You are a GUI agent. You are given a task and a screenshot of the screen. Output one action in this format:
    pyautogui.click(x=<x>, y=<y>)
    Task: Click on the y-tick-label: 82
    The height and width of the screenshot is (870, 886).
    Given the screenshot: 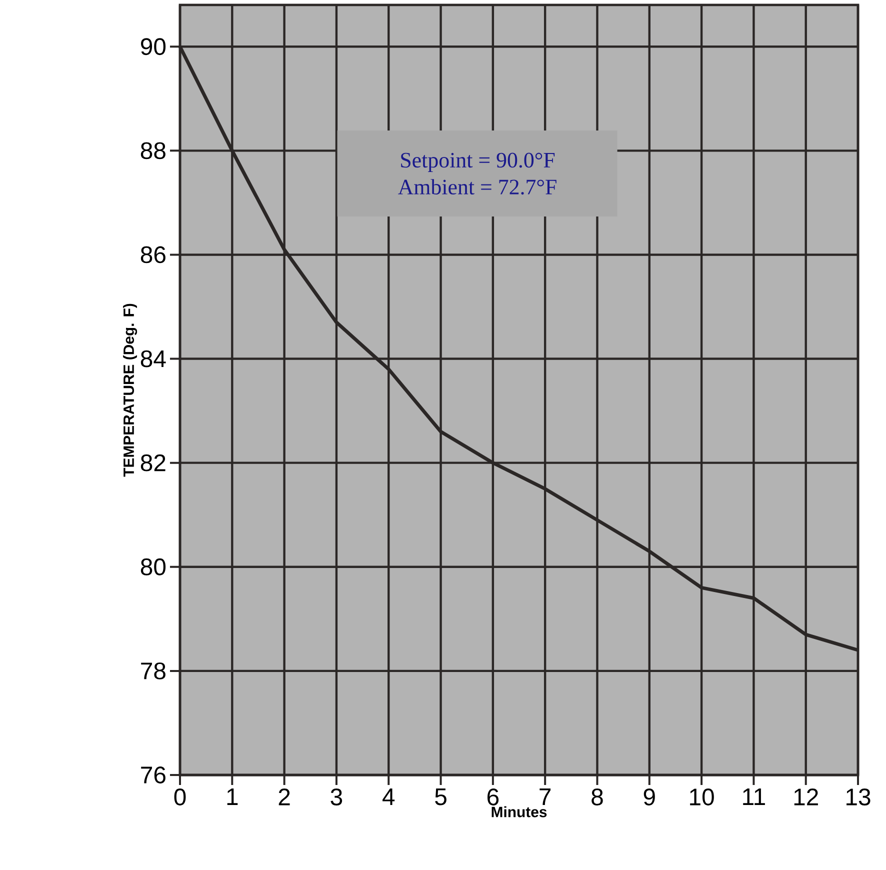 What is the action you would take?
    pyautogui.click(x=153, y=463)
    